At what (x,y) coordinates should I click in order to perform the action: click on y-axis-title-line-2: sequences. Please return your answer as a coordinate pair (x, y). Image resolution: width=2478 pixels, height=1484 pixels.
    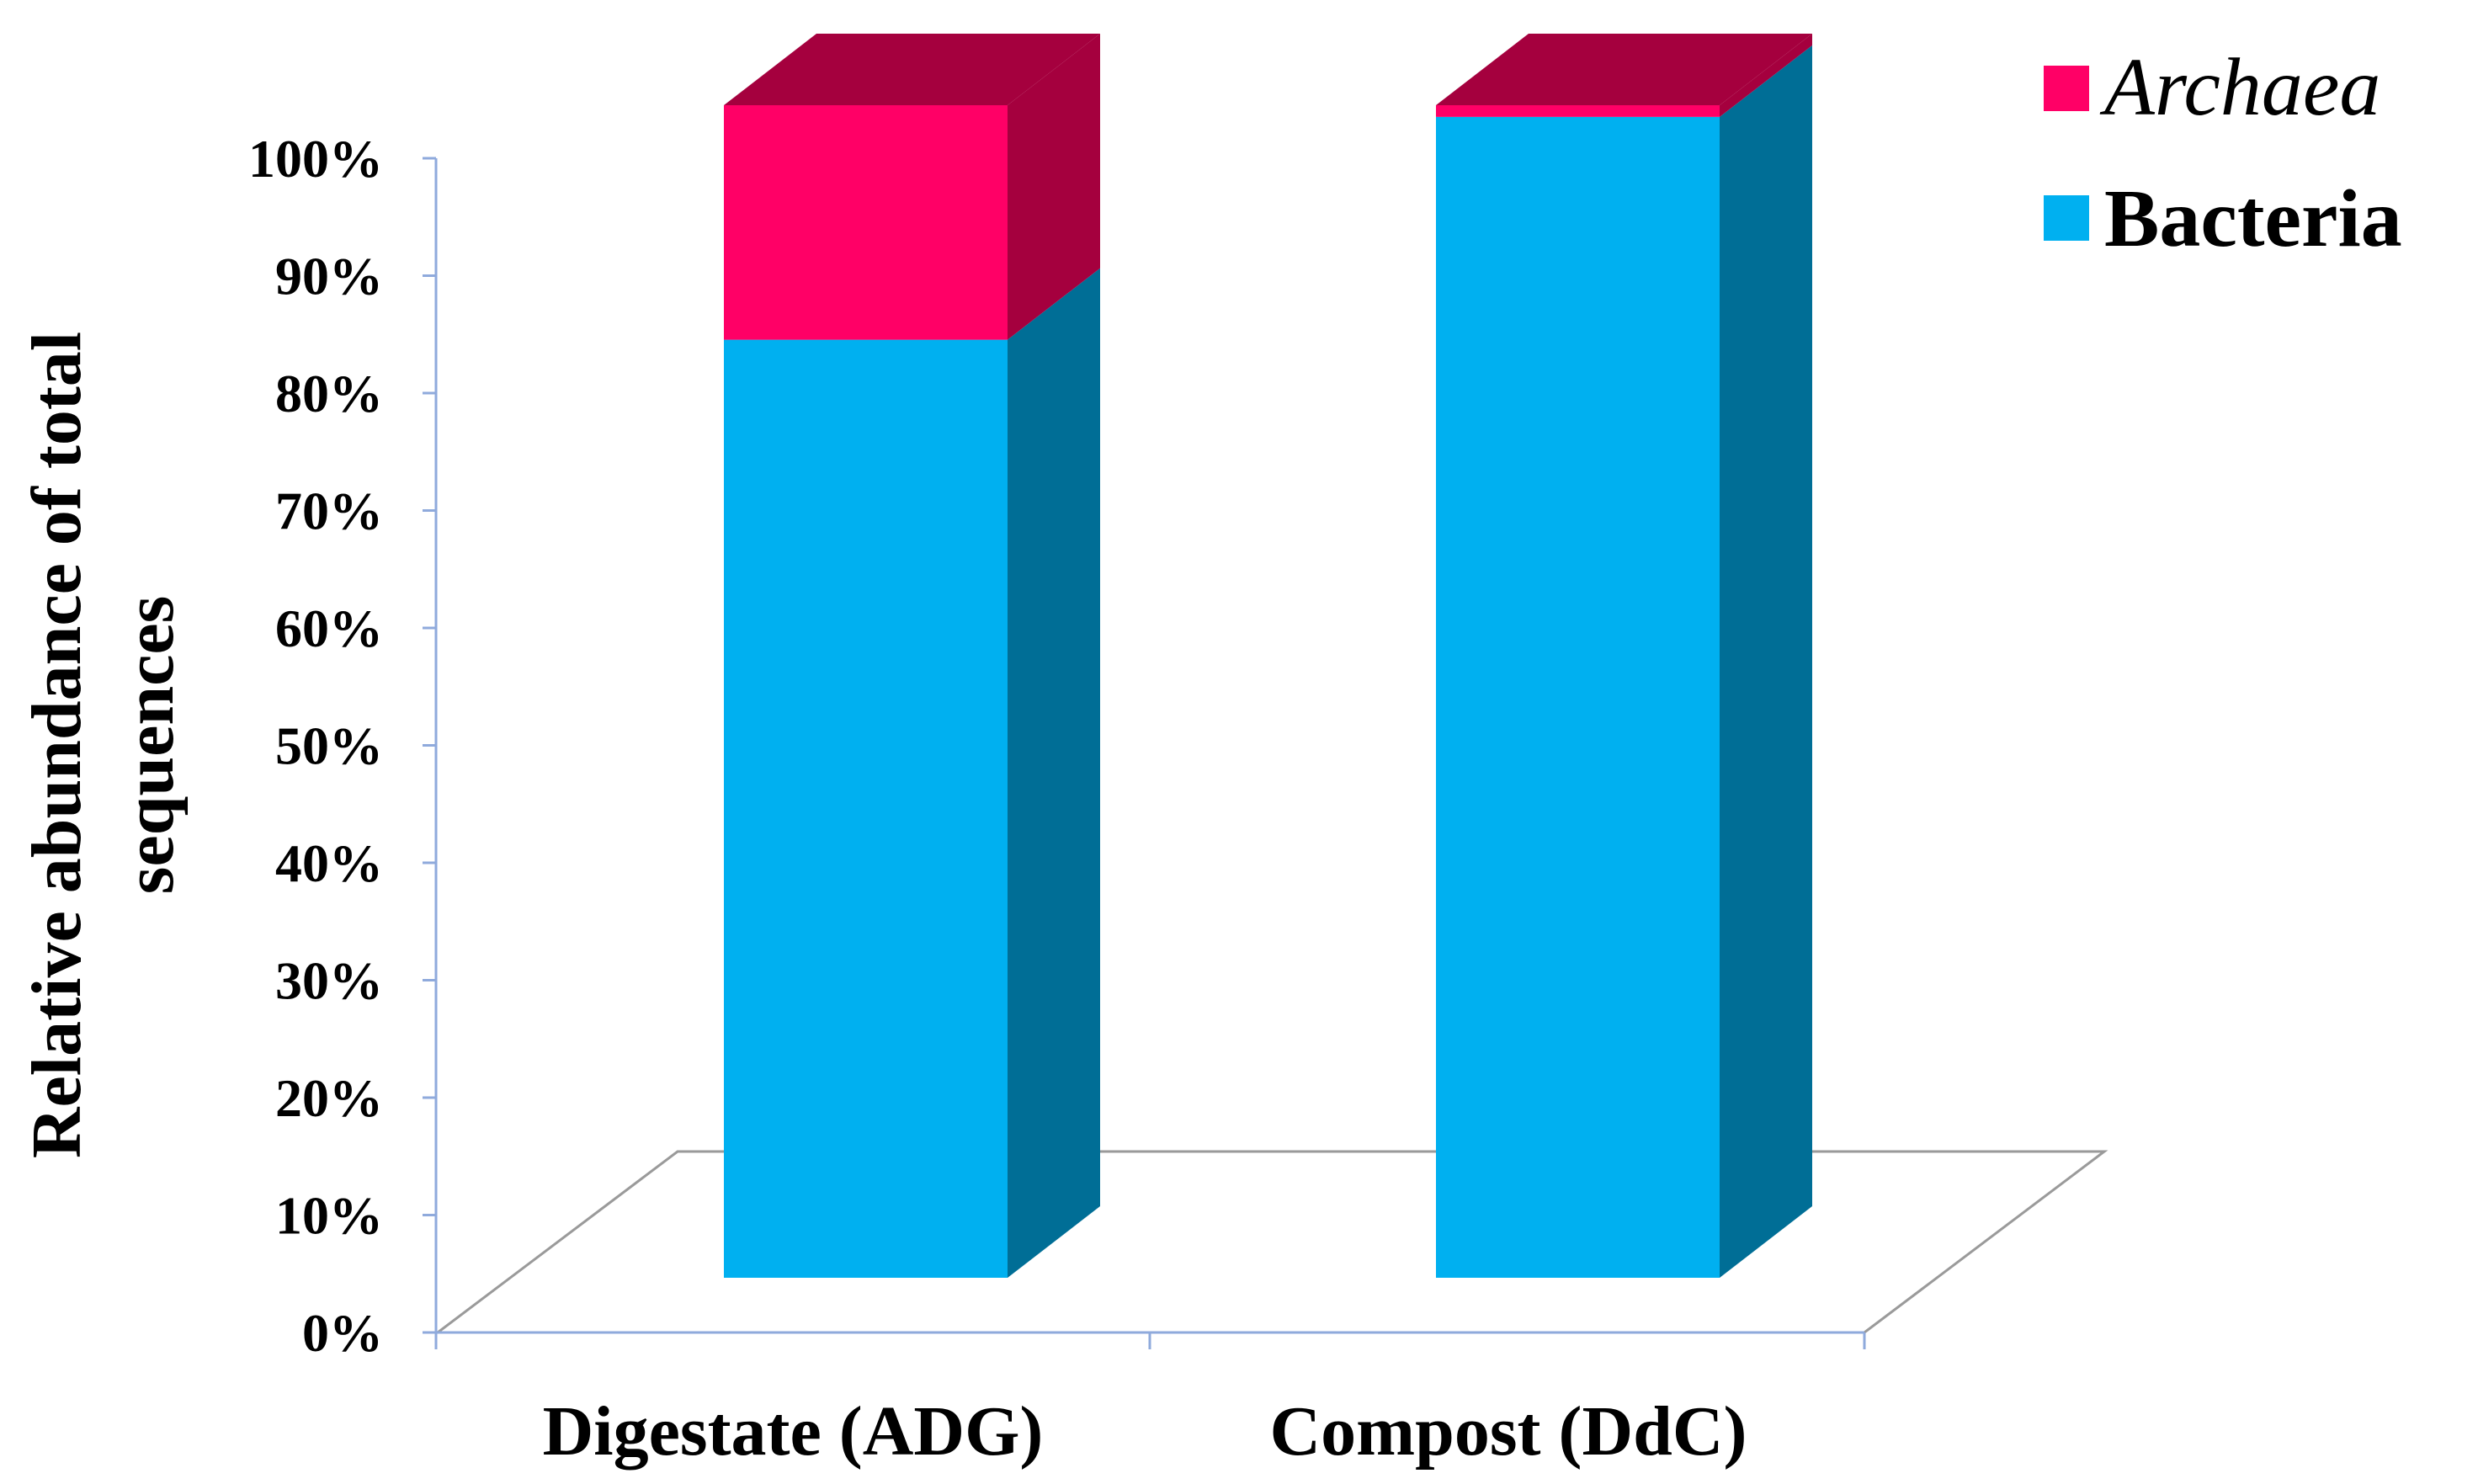
    Looking at the image, I should click on (149, 745).